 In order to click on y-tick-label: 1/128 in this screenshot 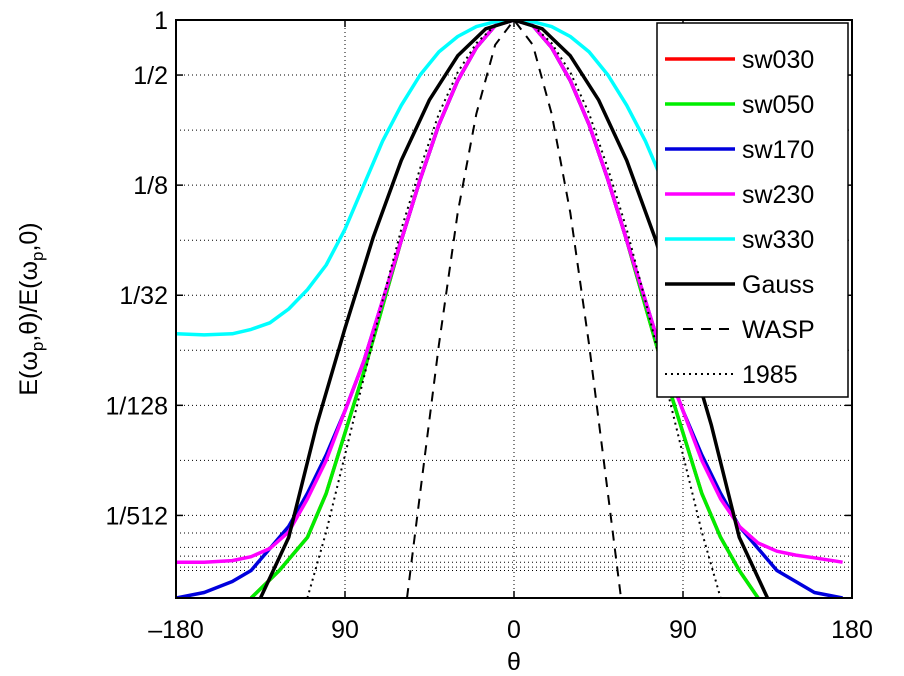, I will do `click(136, 406)`.